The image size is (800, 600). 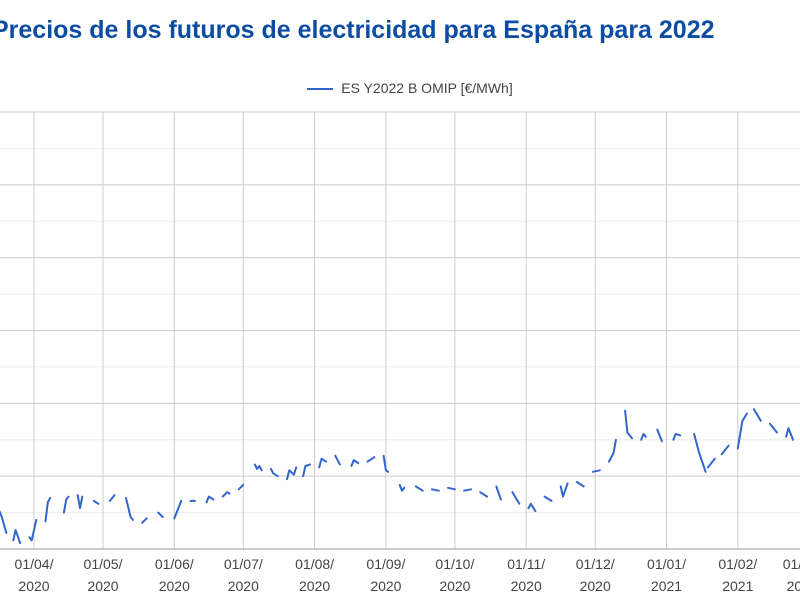 I want to click on legend: ES Y2022 B OMIP [€/MWh], so click(x=400, y=88).